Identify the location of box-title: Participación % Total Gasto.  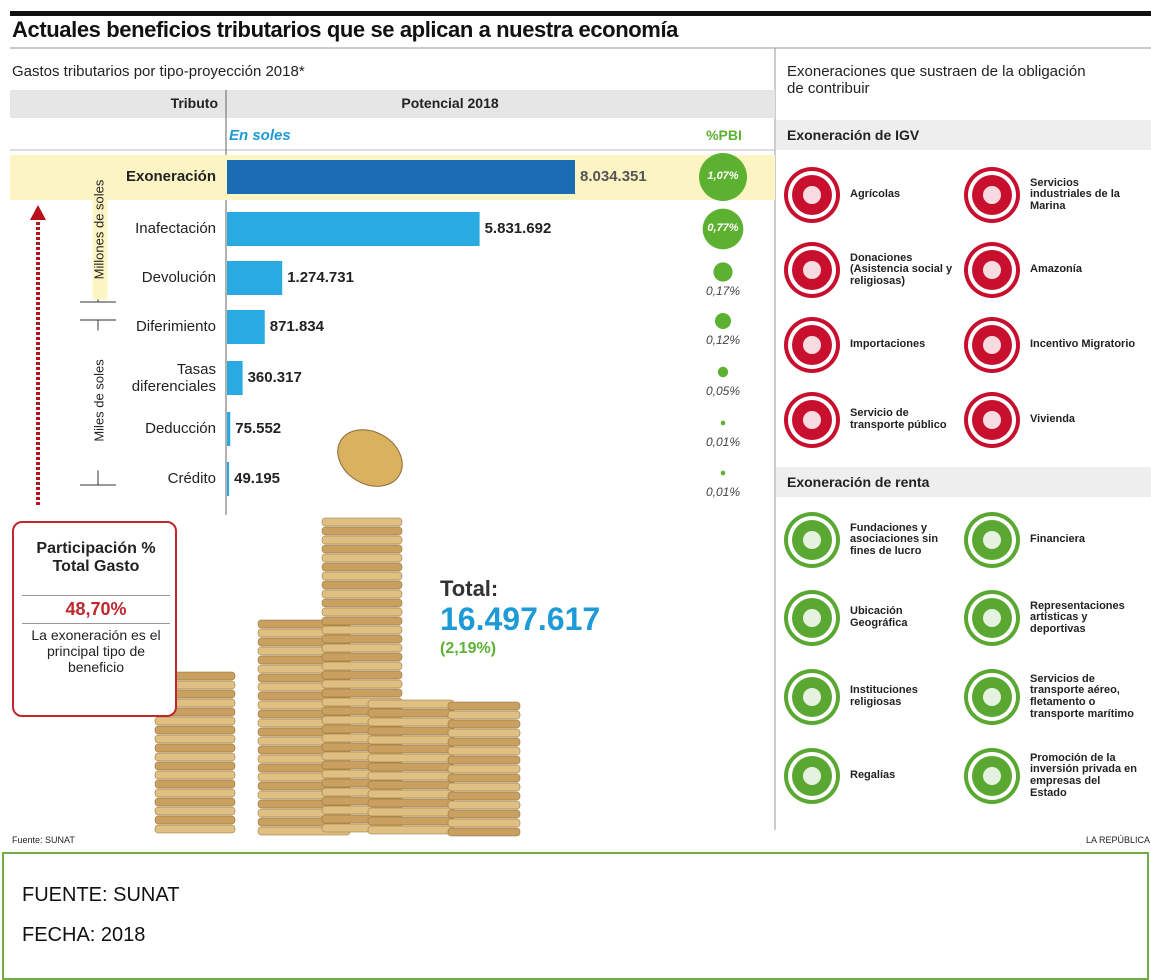
(96, 558).